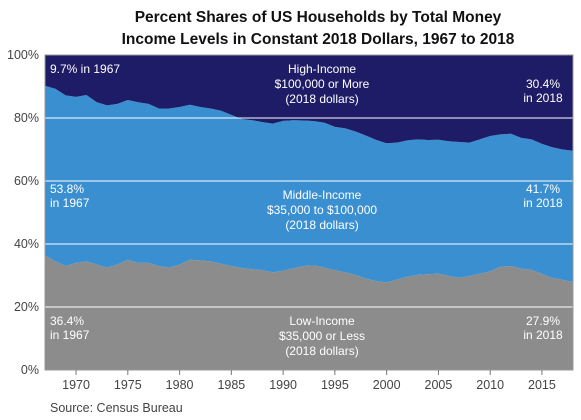  I want to click on middle-income-end-year: in 2018, so click(543, 203).